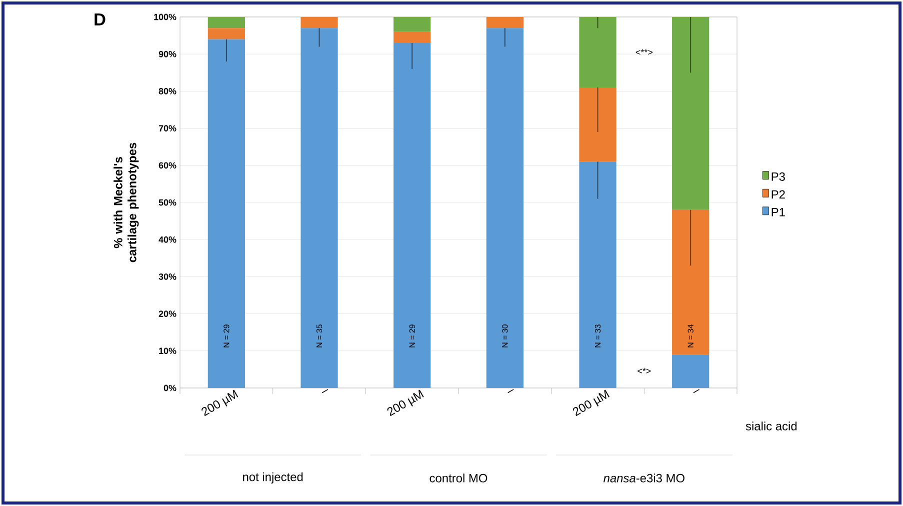 This screenshot has width=903, height=506. What do you see at coordinates (644, 478) in the screenshot?
I see `text: nansa-e3i3 MO` at bounding box center [644, 478].